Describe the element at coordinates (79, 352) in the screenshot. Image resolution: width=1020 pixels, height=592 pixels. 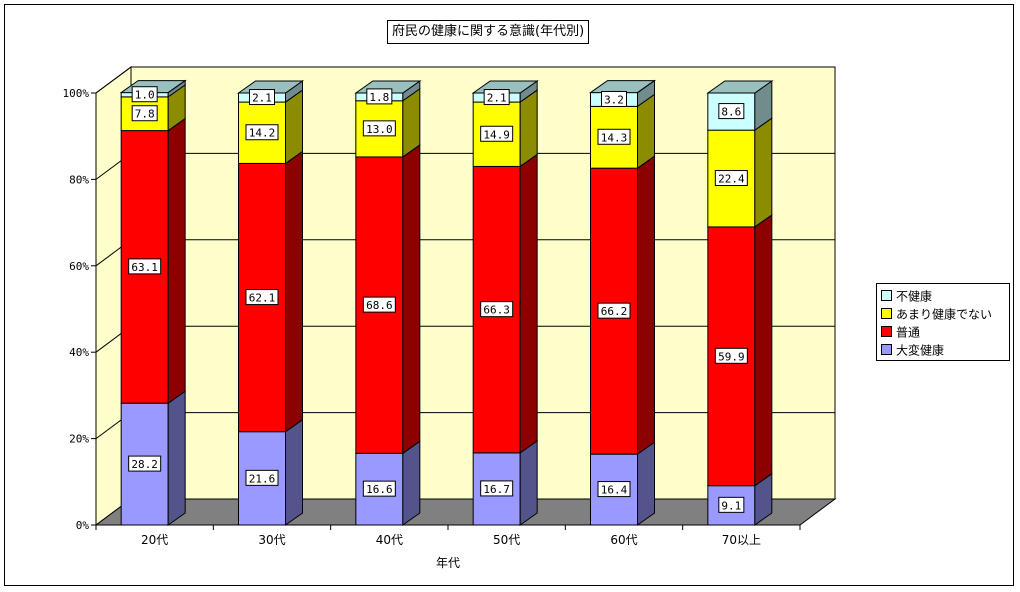
I see `y-tick-label: 40%` at that location.